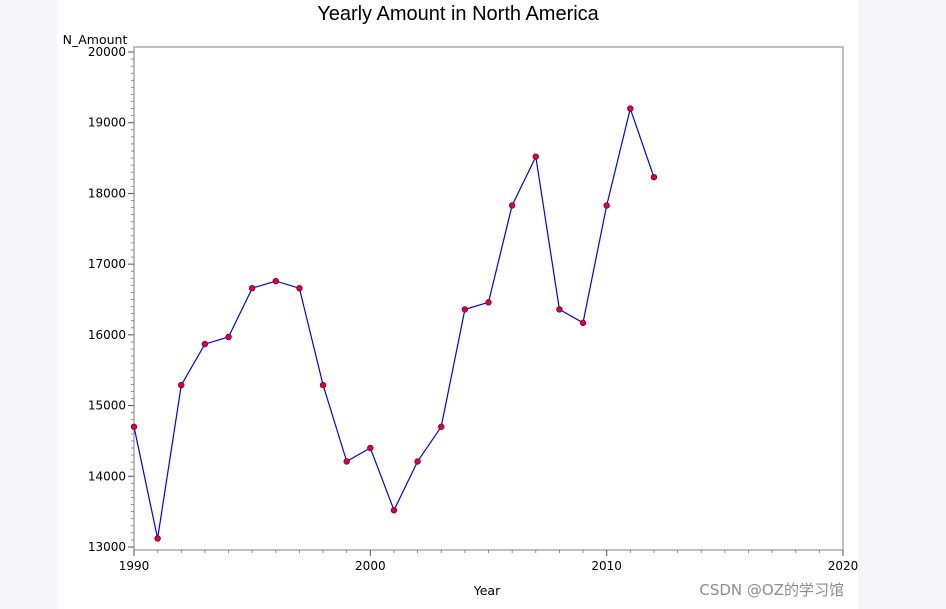  Describe the element at coordinates (107, 264) in the screenshot. I see `y-tick-label: 17000` at that location.